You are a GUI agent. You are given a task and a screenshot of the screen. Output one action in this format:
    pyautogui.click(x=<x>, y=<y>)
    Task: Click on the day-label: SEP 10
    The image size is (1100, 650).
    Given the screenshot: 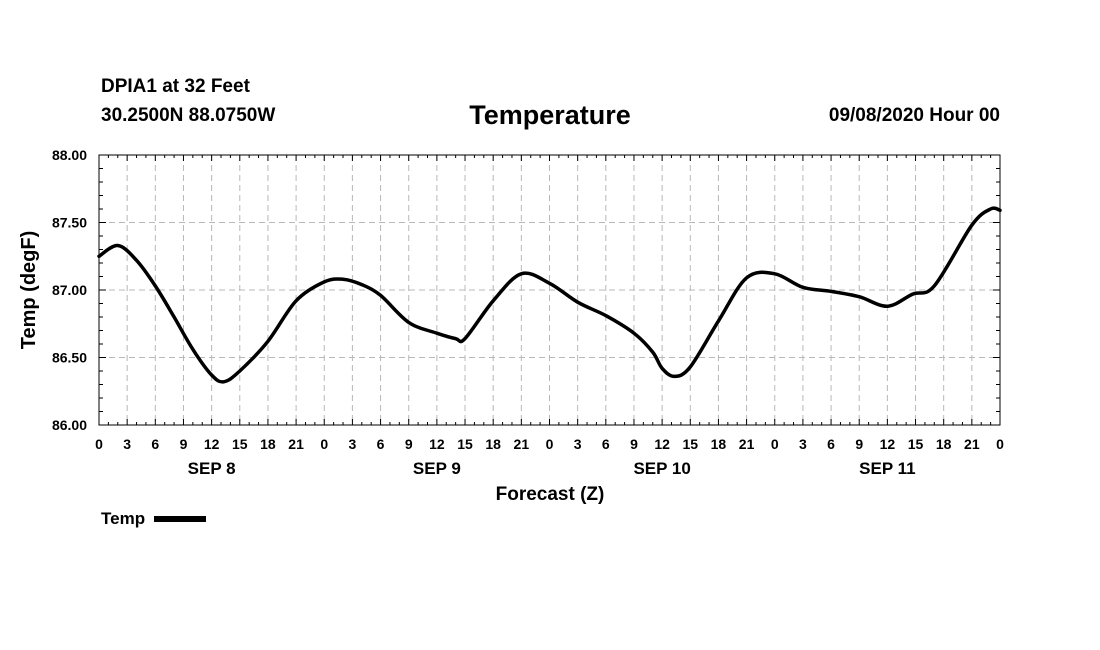 What is the action you would take?
    pyautogui.click(x=661, y=468)
    